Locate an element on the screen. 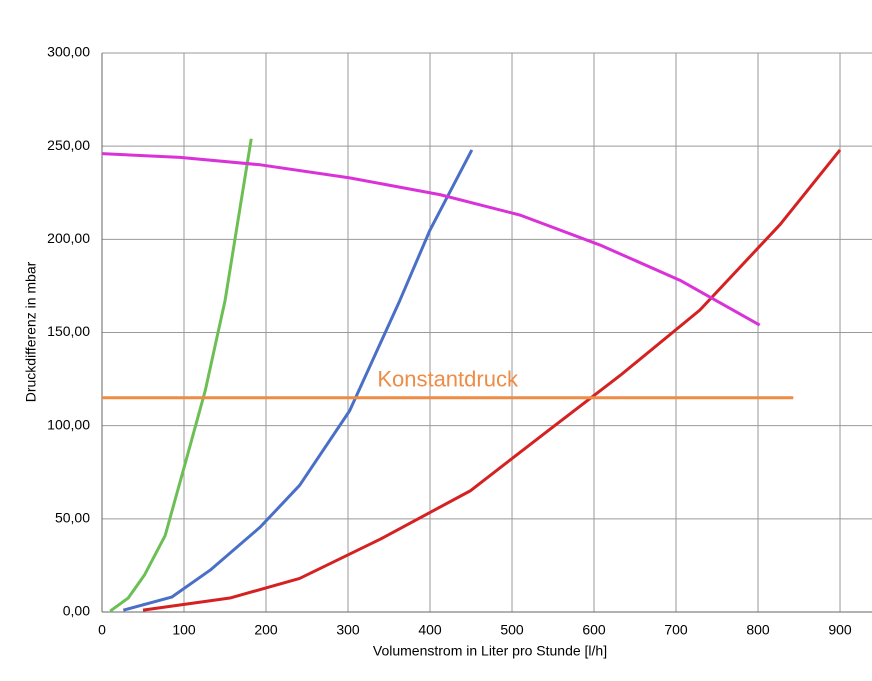  x-axis-label: Volumenstrom in Liter pro Stunde [l/h] is located at coordinates (490, 651).